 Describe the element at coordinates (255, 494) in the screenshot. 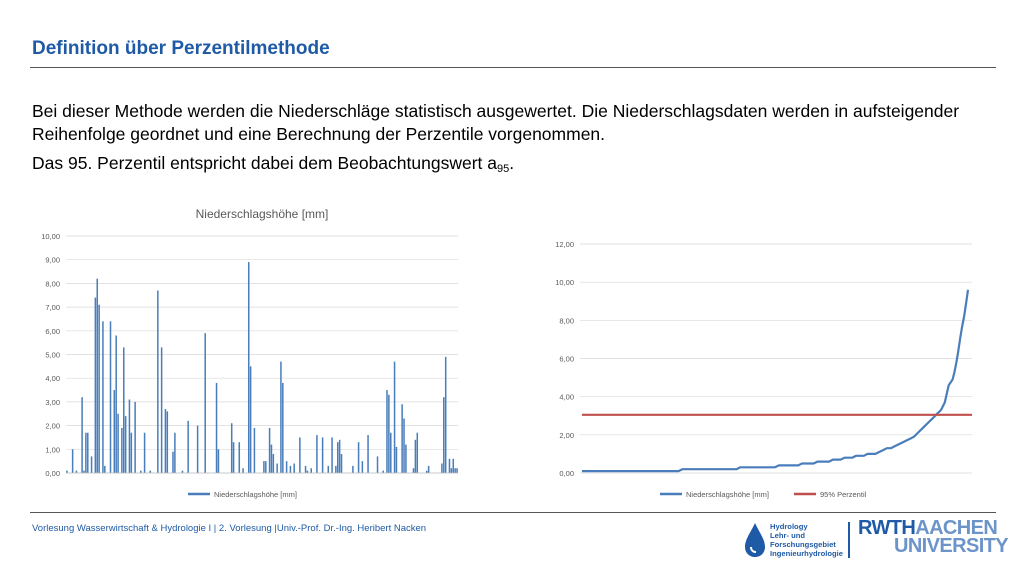

I see `chart-1-legend-label: Niederschlagshöhe [mm]` at that location.